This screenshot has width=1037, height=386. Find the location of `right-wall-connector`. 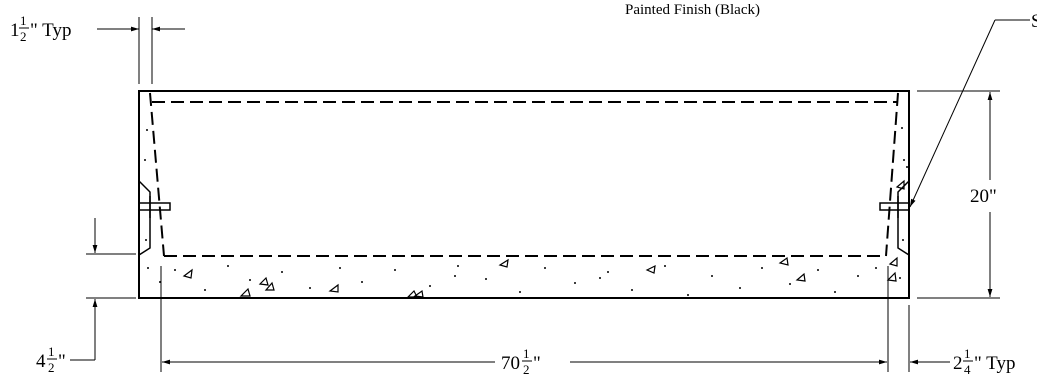

right-wall-connector is located at coordinates (894, 218).